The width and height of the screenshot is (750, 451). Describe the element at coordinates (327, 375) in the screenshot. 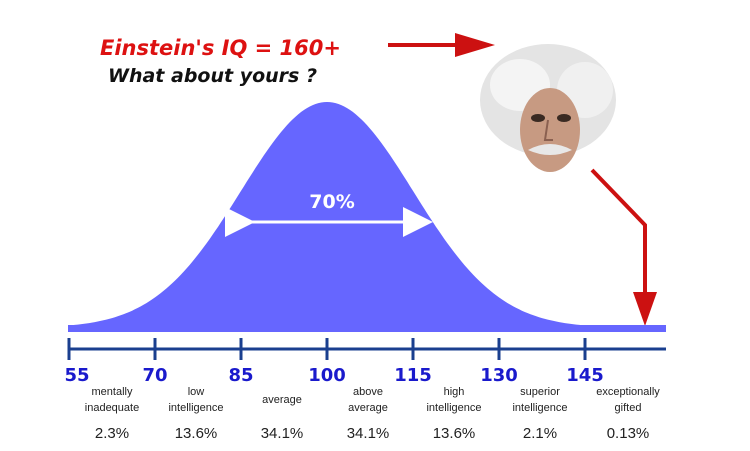

I see `x-tick-label: 100` at that location.